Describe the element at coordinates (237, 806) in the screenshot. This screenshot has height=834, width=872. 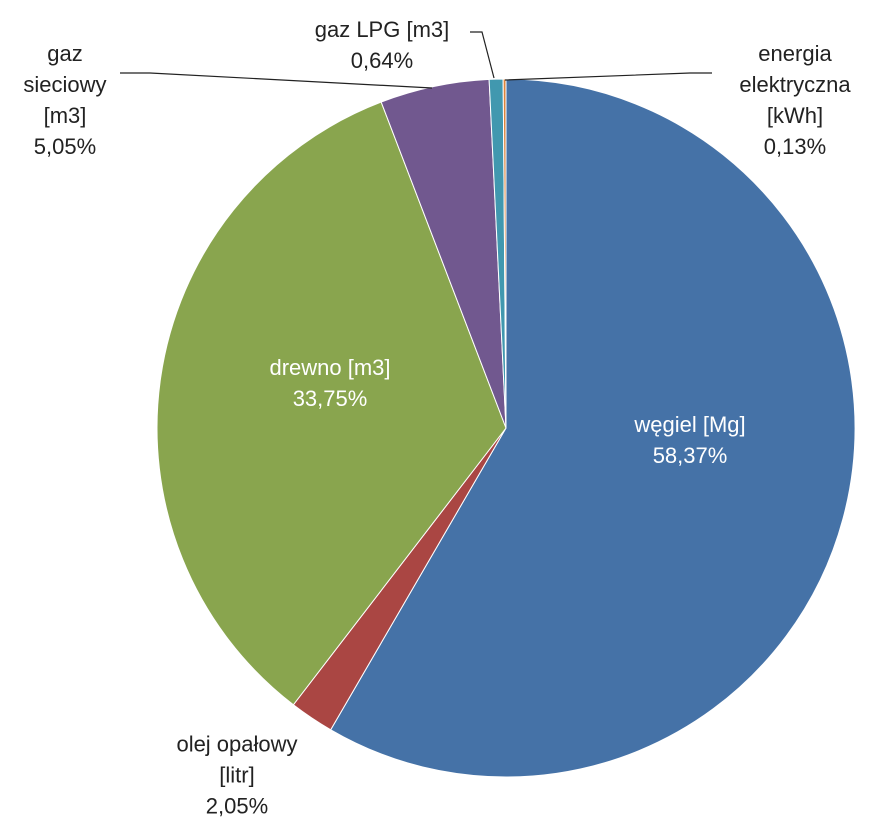
I see `value-label: 2,05%` at that location.